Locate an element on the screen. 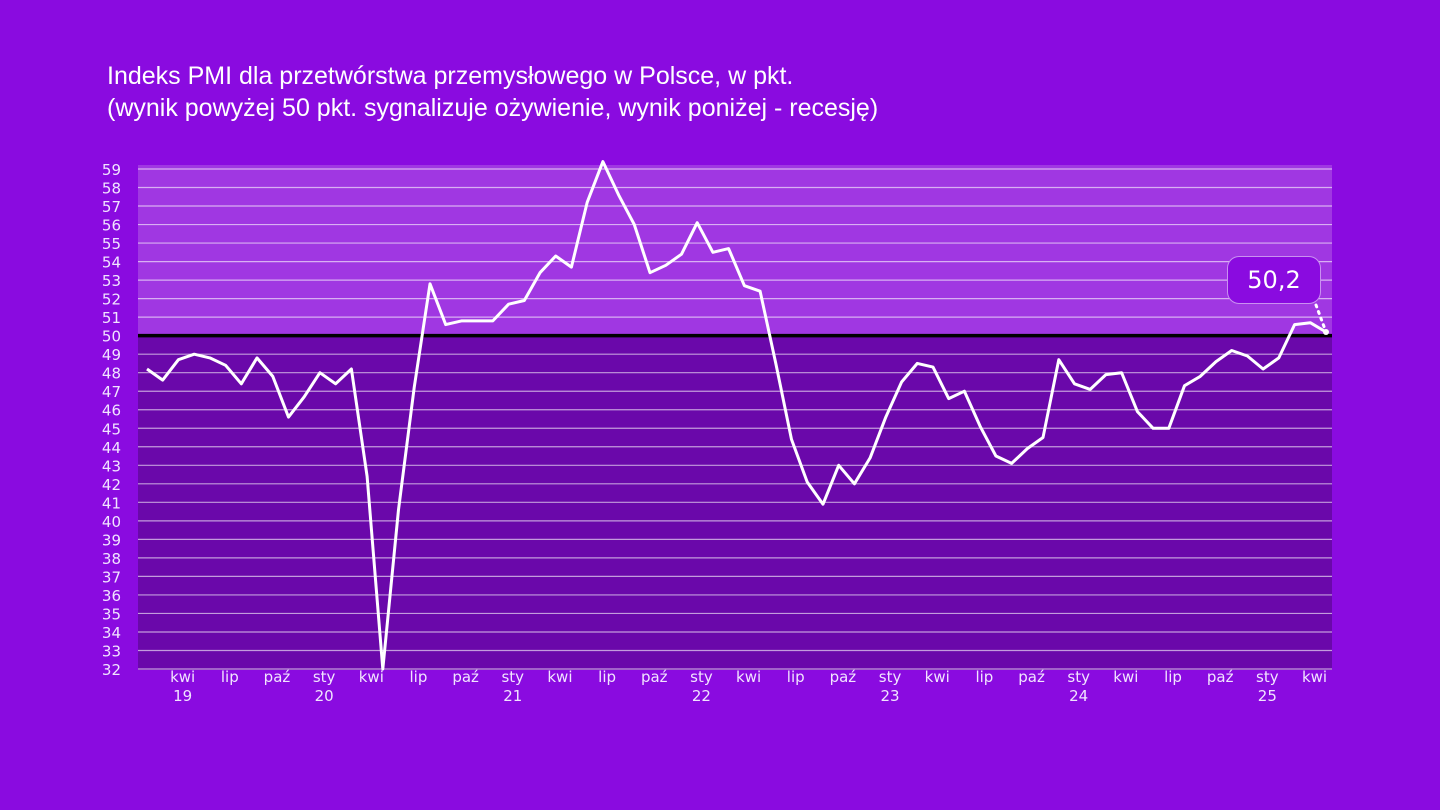 The height and width of the screenshot is (810, 1440). x-tick-year-label: 22 is located at coordinates (701, 696).